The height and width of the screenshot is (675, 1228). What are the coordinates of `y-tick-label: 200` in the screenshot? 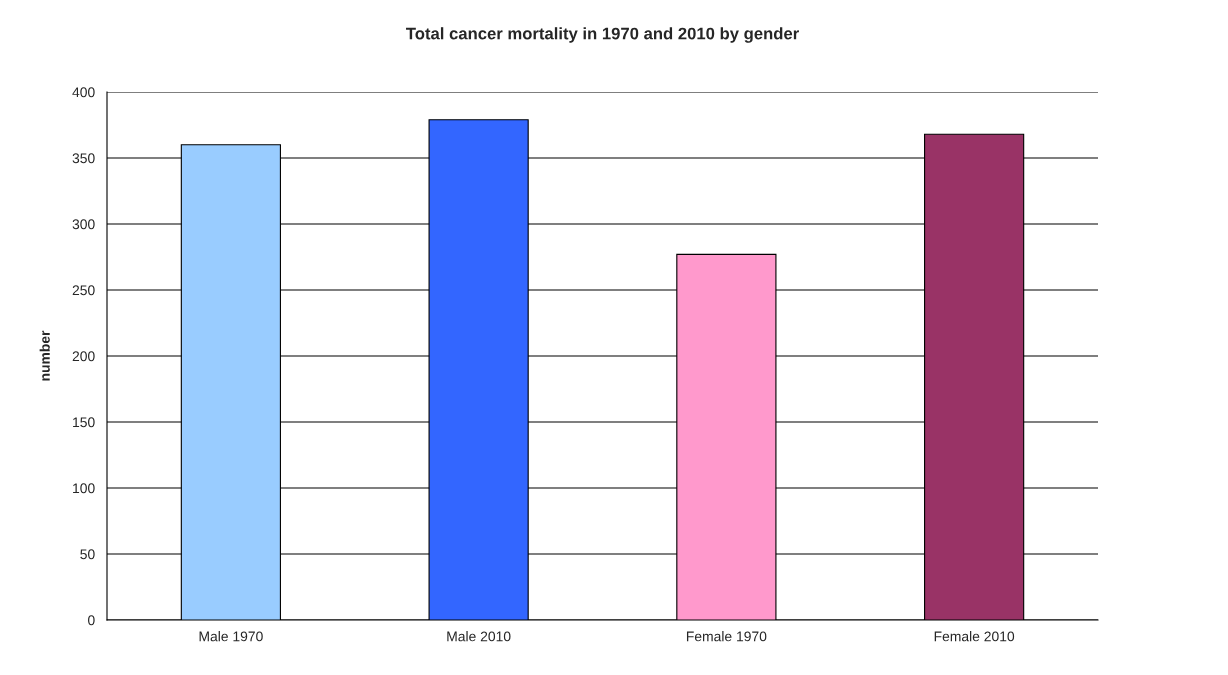 It's located at (83, 356).